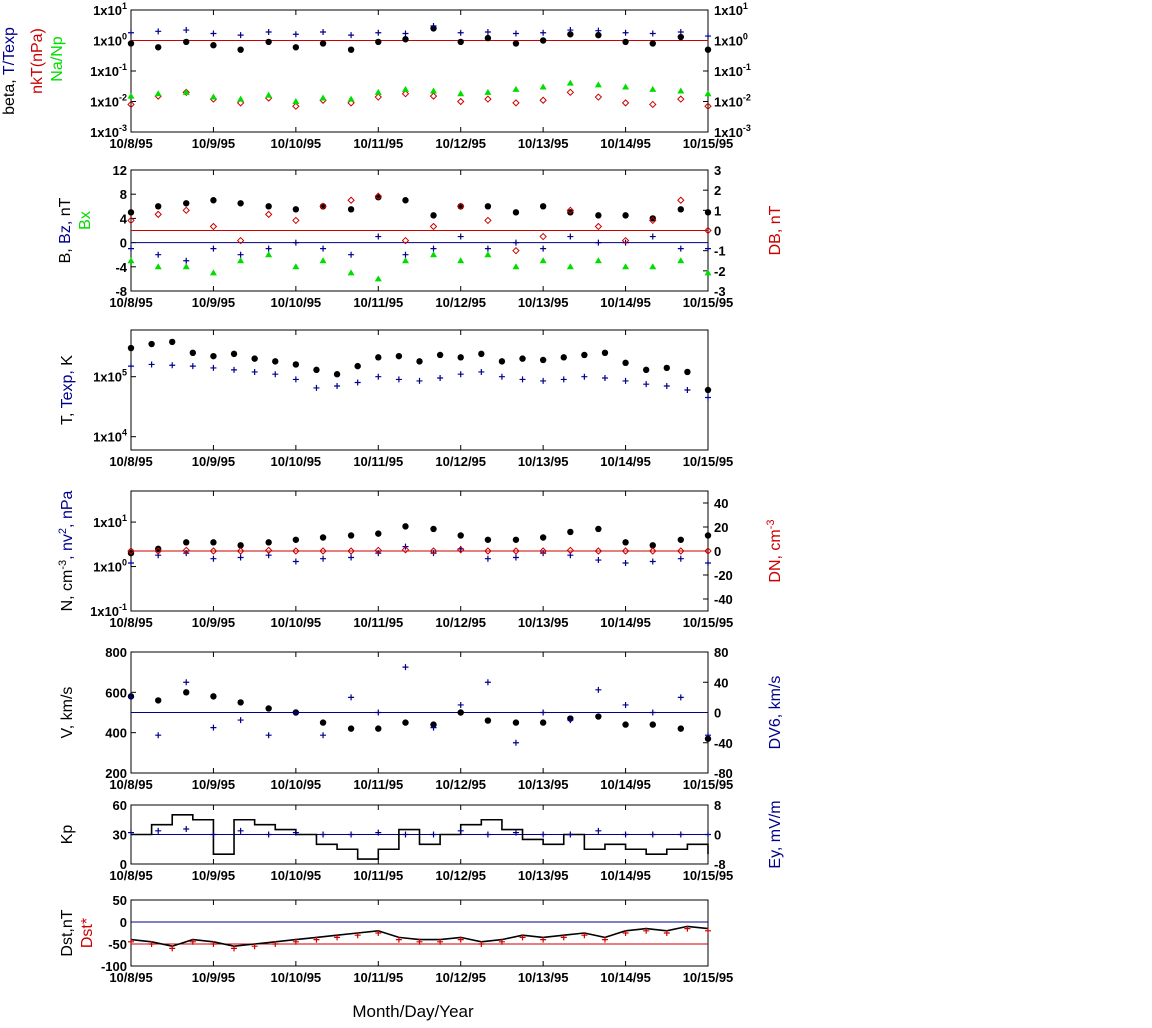 This screenshot has height=1028, width=1152. What do you see at coordinates (121, 291) in the screenshot?
I see `y-tick-label: -8` at bounding box center [121, 291].